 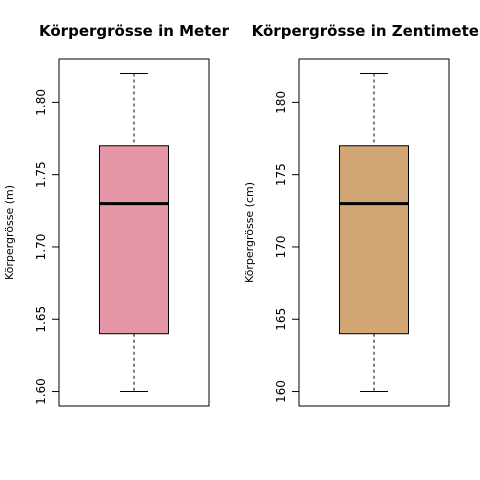 What do you see at coordinates (249, 232) in the screenshot?
I see `panel-2-y-axis-label: Körpergrösse (cm)` at bounding box center [249, 232].